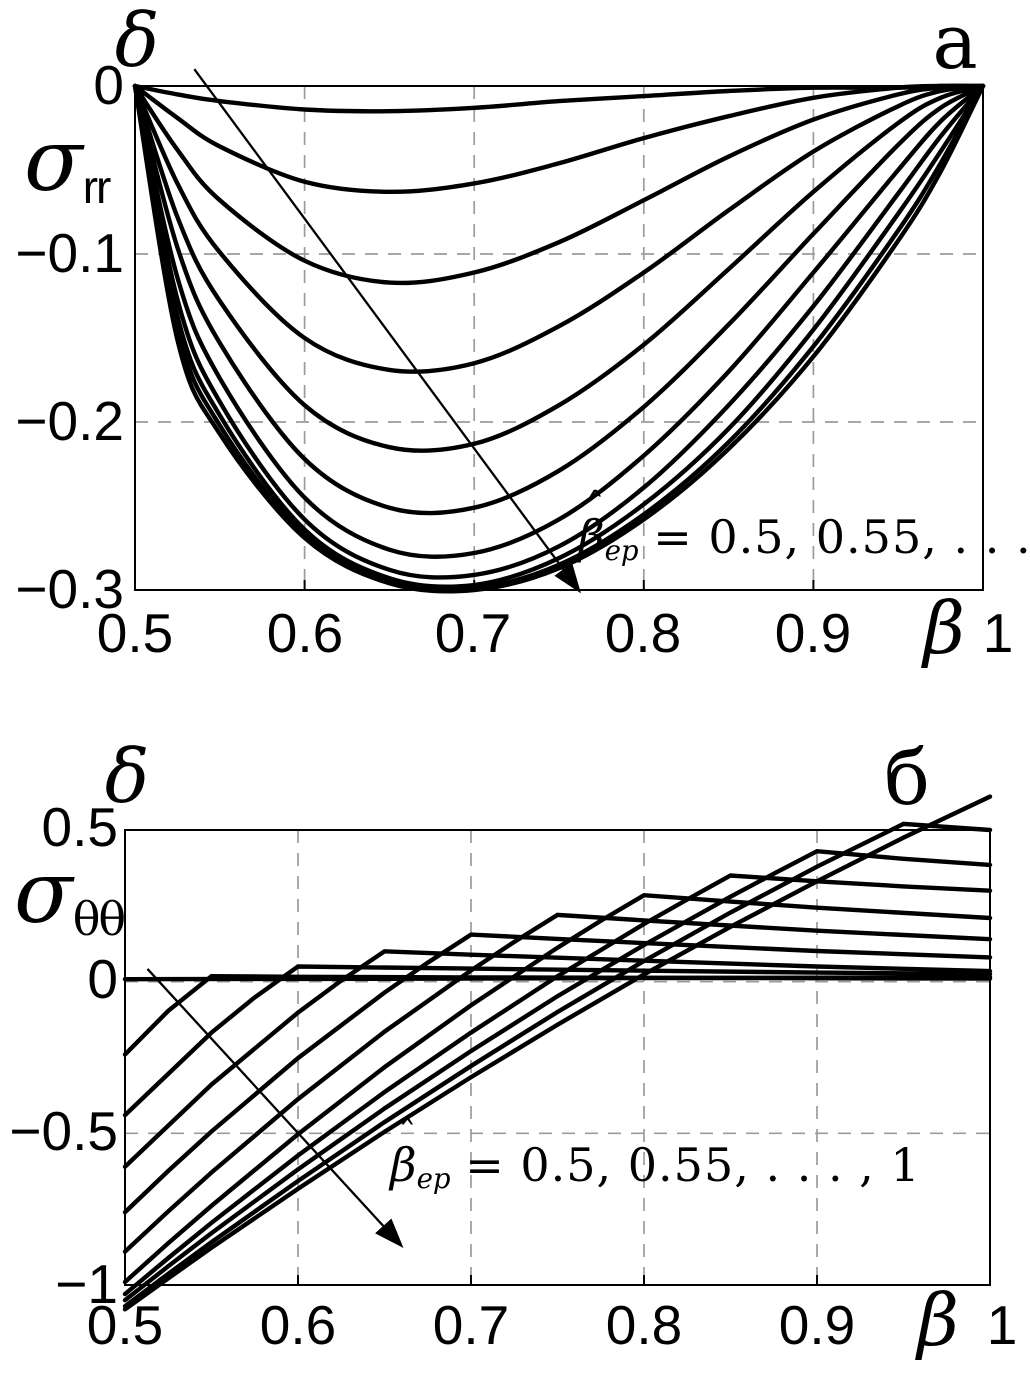  What do you see at coordinates (79, 827) in the screenshot?
I see `y-tick-05b: 0.5` at bounding box center [79, 827].